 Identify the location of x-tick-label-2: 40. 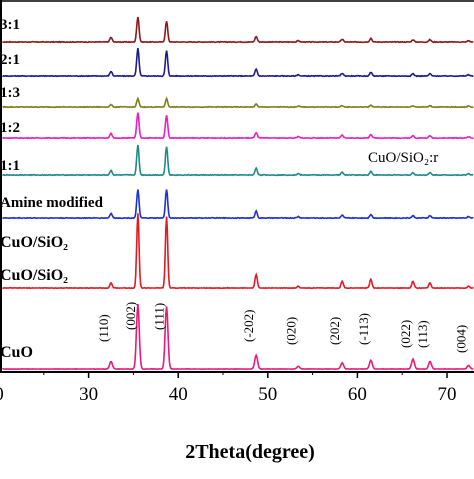
(178, 394).